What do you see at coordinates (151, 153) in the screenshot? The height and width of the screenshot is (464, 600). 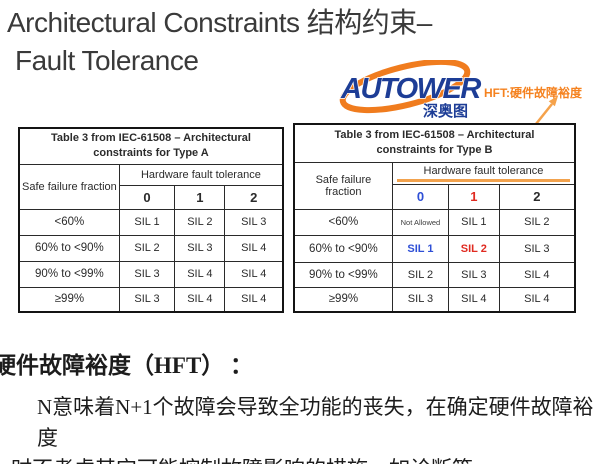 I see `table-title-line2: constraints for Type A` at bounding box center [151, 153].